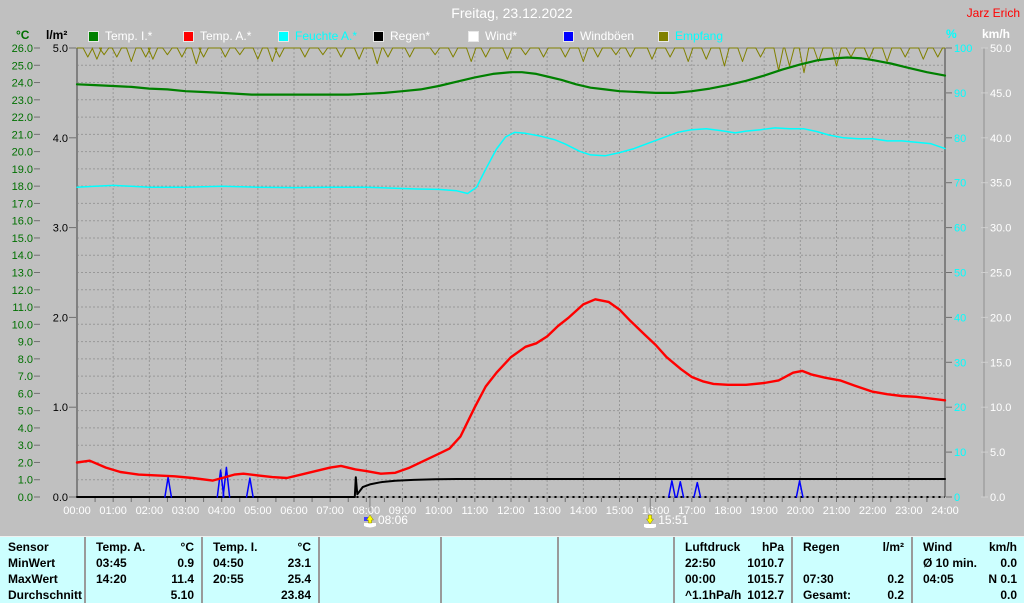 Image resolution: width=1024 pixels, height=603 pixels. I want to click on table-col-tempa: Temp. A. °C 03:45 0.9 14:20 11.4 5.10, so click(144, 570).